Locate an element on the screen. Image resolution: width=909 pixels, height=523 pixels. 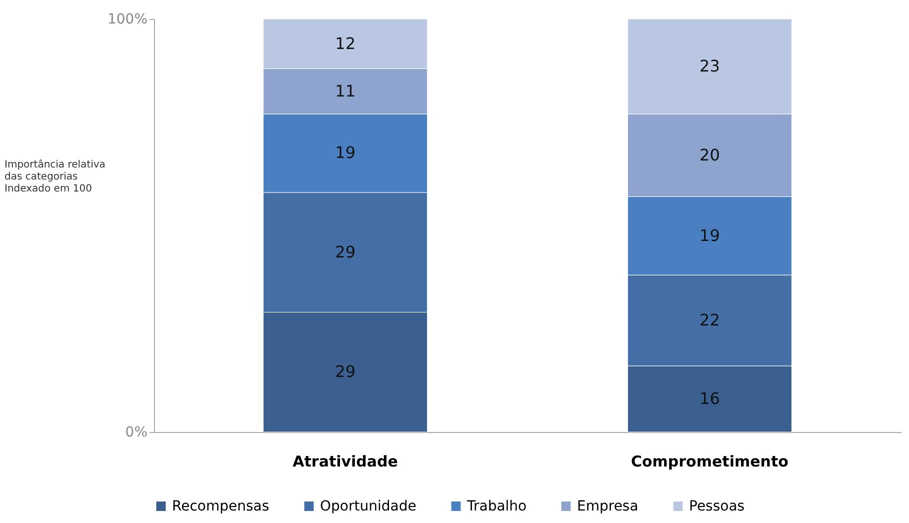
y-tick-label: 0% is located at coordinates (136, 432).